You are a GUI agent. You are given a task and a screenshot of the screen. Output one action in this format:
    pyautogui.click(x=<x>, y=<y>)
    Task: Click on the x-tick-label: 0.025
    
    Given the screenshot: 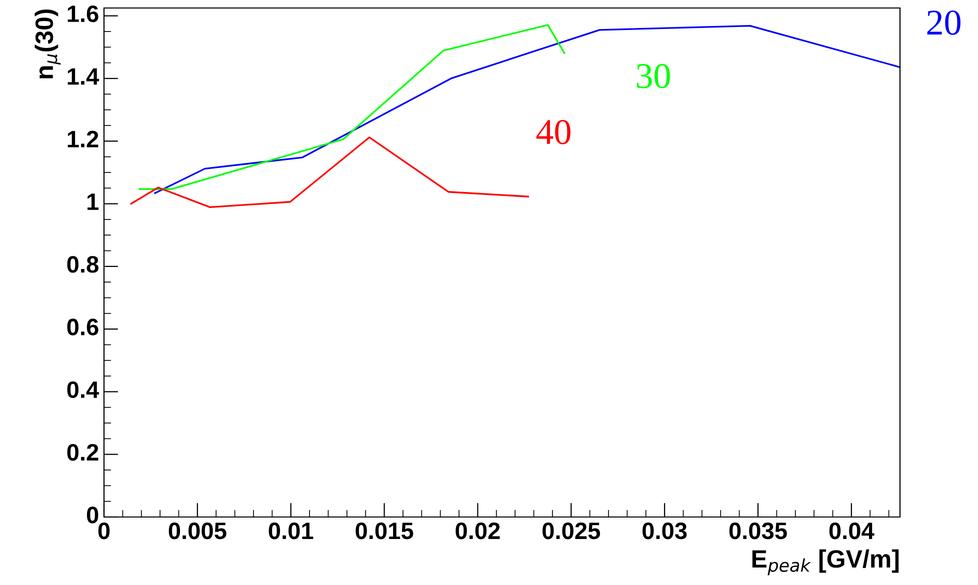 What is the action you would take?
    pyautogui.click(x=571, y=531)
    